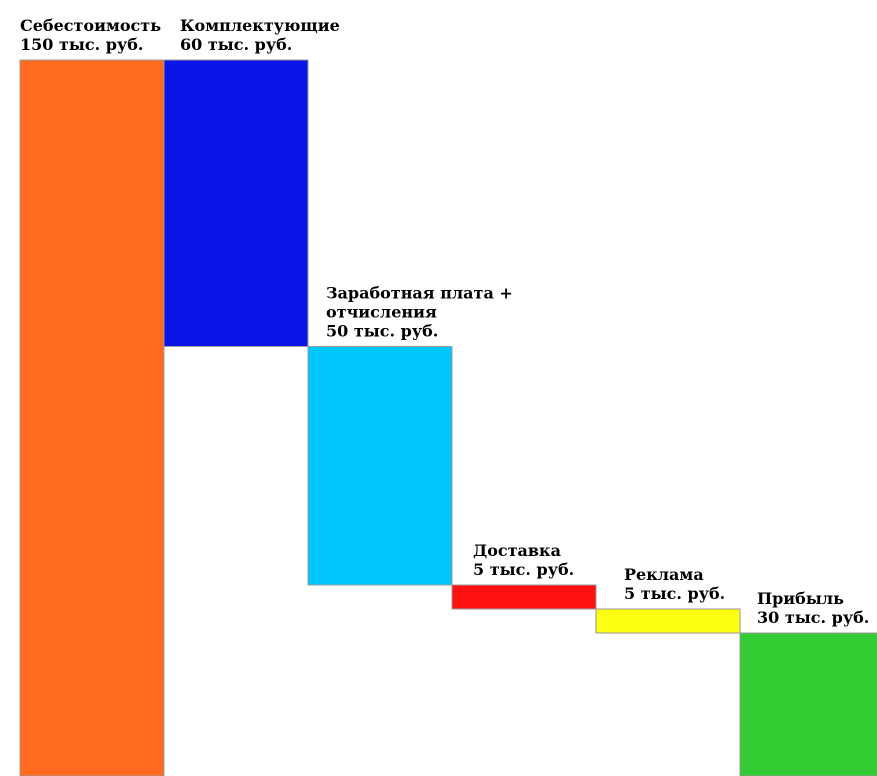 The height and width of the screenshot is (776, 877). Describe the element at coordinates (81, 44) in the screenshot. I see `bar-label-line: 150 тыс. руб.` at that location.